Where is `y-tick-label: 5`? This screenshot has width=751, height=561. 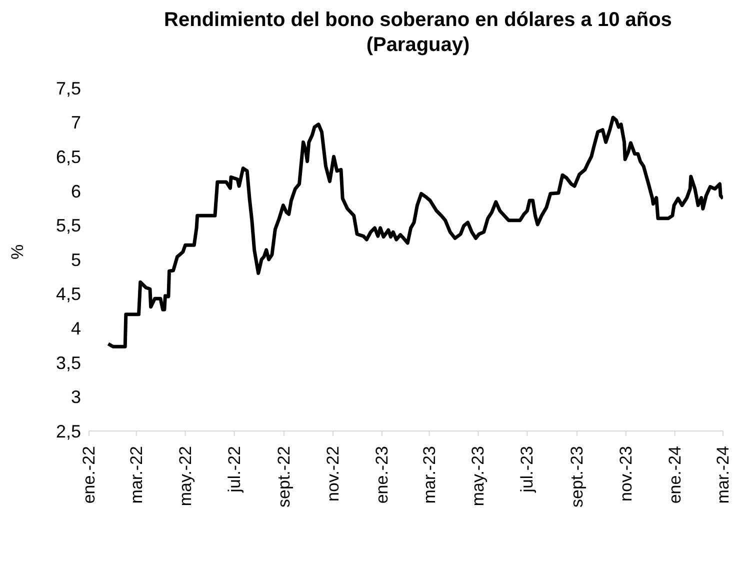 y-tick-label: 5 is located at coordinates (75, 260).